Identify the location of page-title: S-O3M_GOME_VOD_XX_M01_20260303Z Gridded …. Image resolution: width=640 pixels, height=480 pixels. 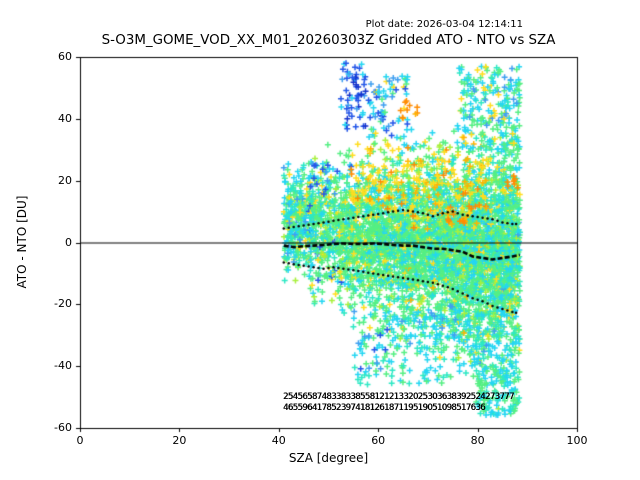
(328, 40).